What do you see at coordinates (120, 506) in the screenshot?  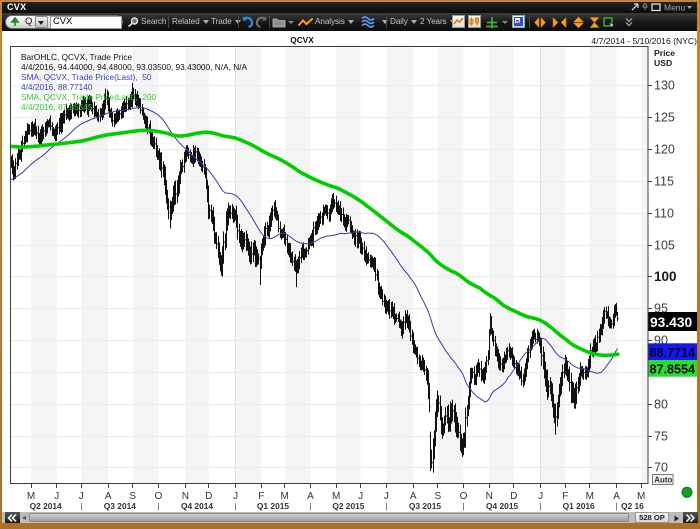 I see `svg-text: Q3 2014` at bounding box center [120, 506].